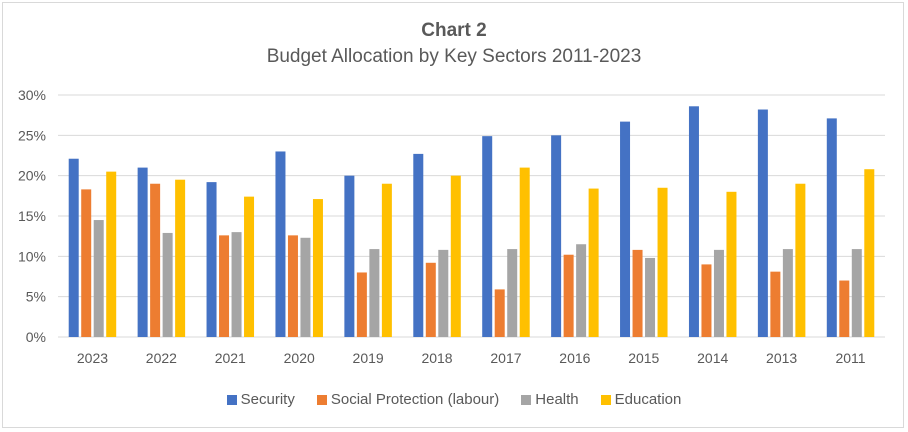 Image resolution: width=908 pixels, height=432 pixels. Describe the element at coordinates (92, 358) in the screenshot. I see `x-tick-label: 2023` at that location.